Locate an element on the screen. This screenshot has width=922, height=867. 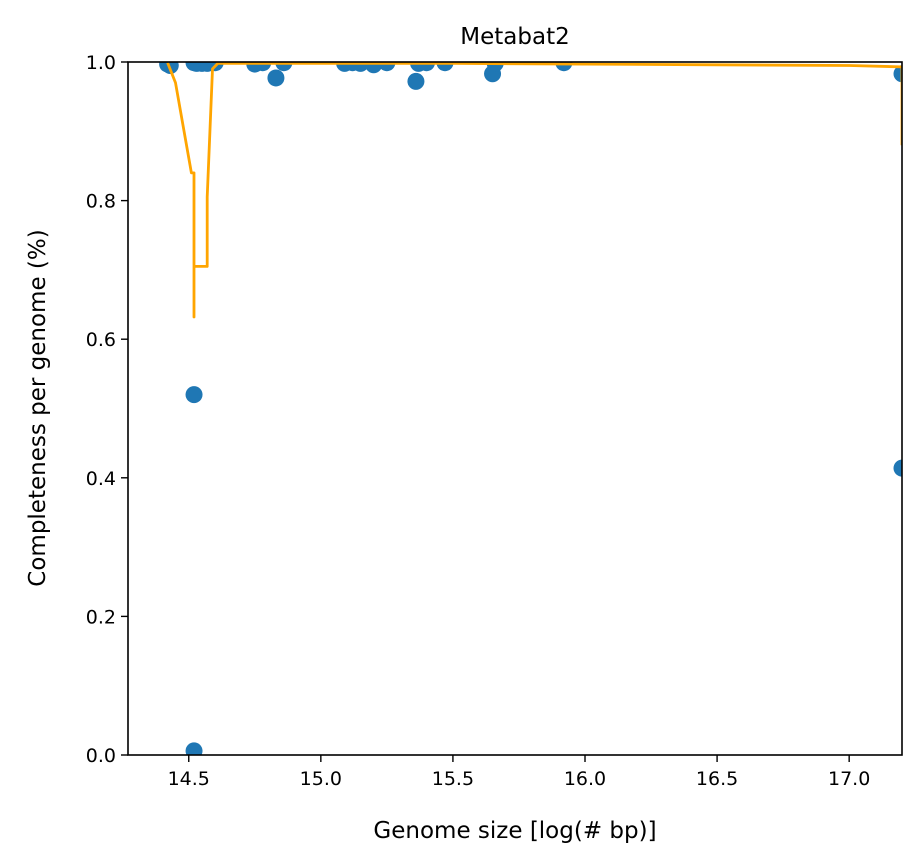
y-tick-label-0: 0.0 is located at coordinates (101, 756).